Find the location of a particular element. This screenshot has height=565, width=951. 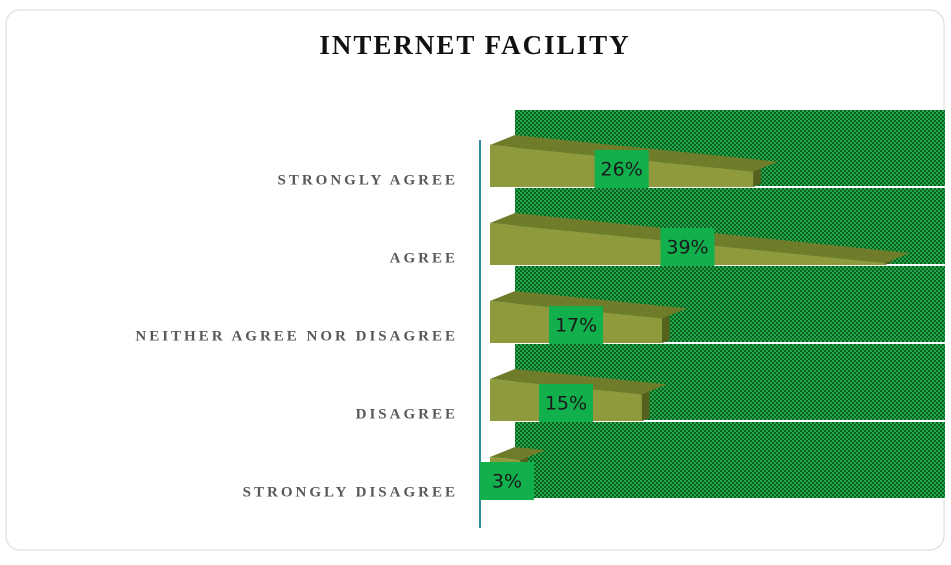

category-label: STRONGLY AGREE is located at coordinates (367, 180).